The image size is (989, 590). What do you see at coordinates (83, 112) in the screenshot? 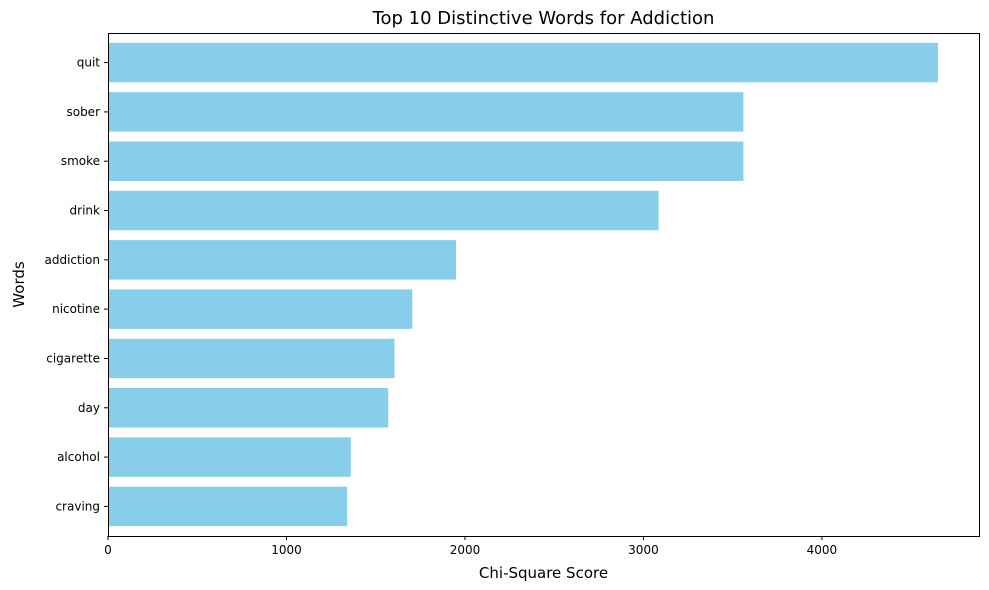
I see `y-tick-label: sober` at bounding box center [83, 112].